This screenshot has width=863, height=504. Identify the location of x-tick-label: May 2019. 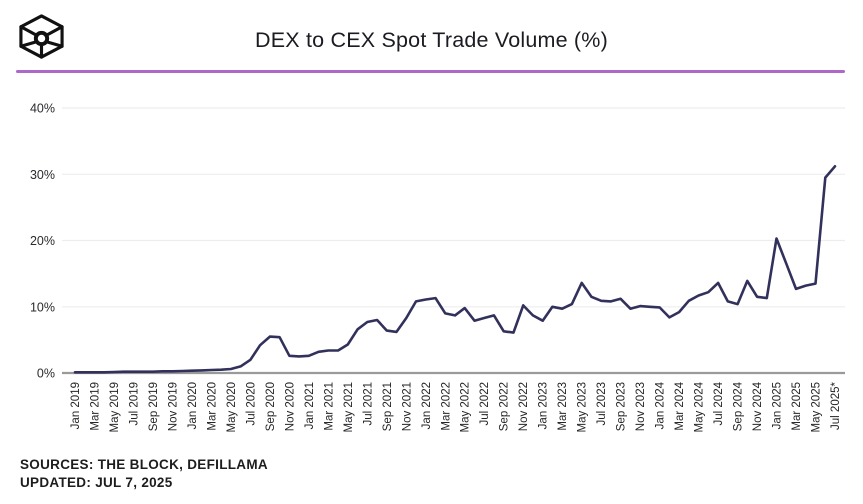
(115, 407).